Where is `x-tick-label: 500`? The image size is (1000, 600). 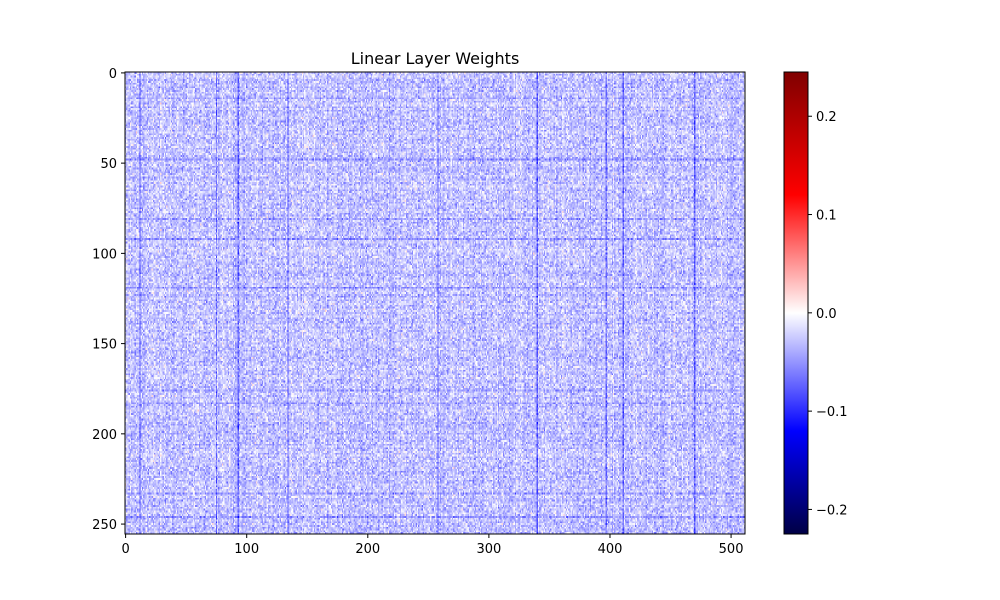 x-tick-label: 500 is located at coordinates (731, 549).